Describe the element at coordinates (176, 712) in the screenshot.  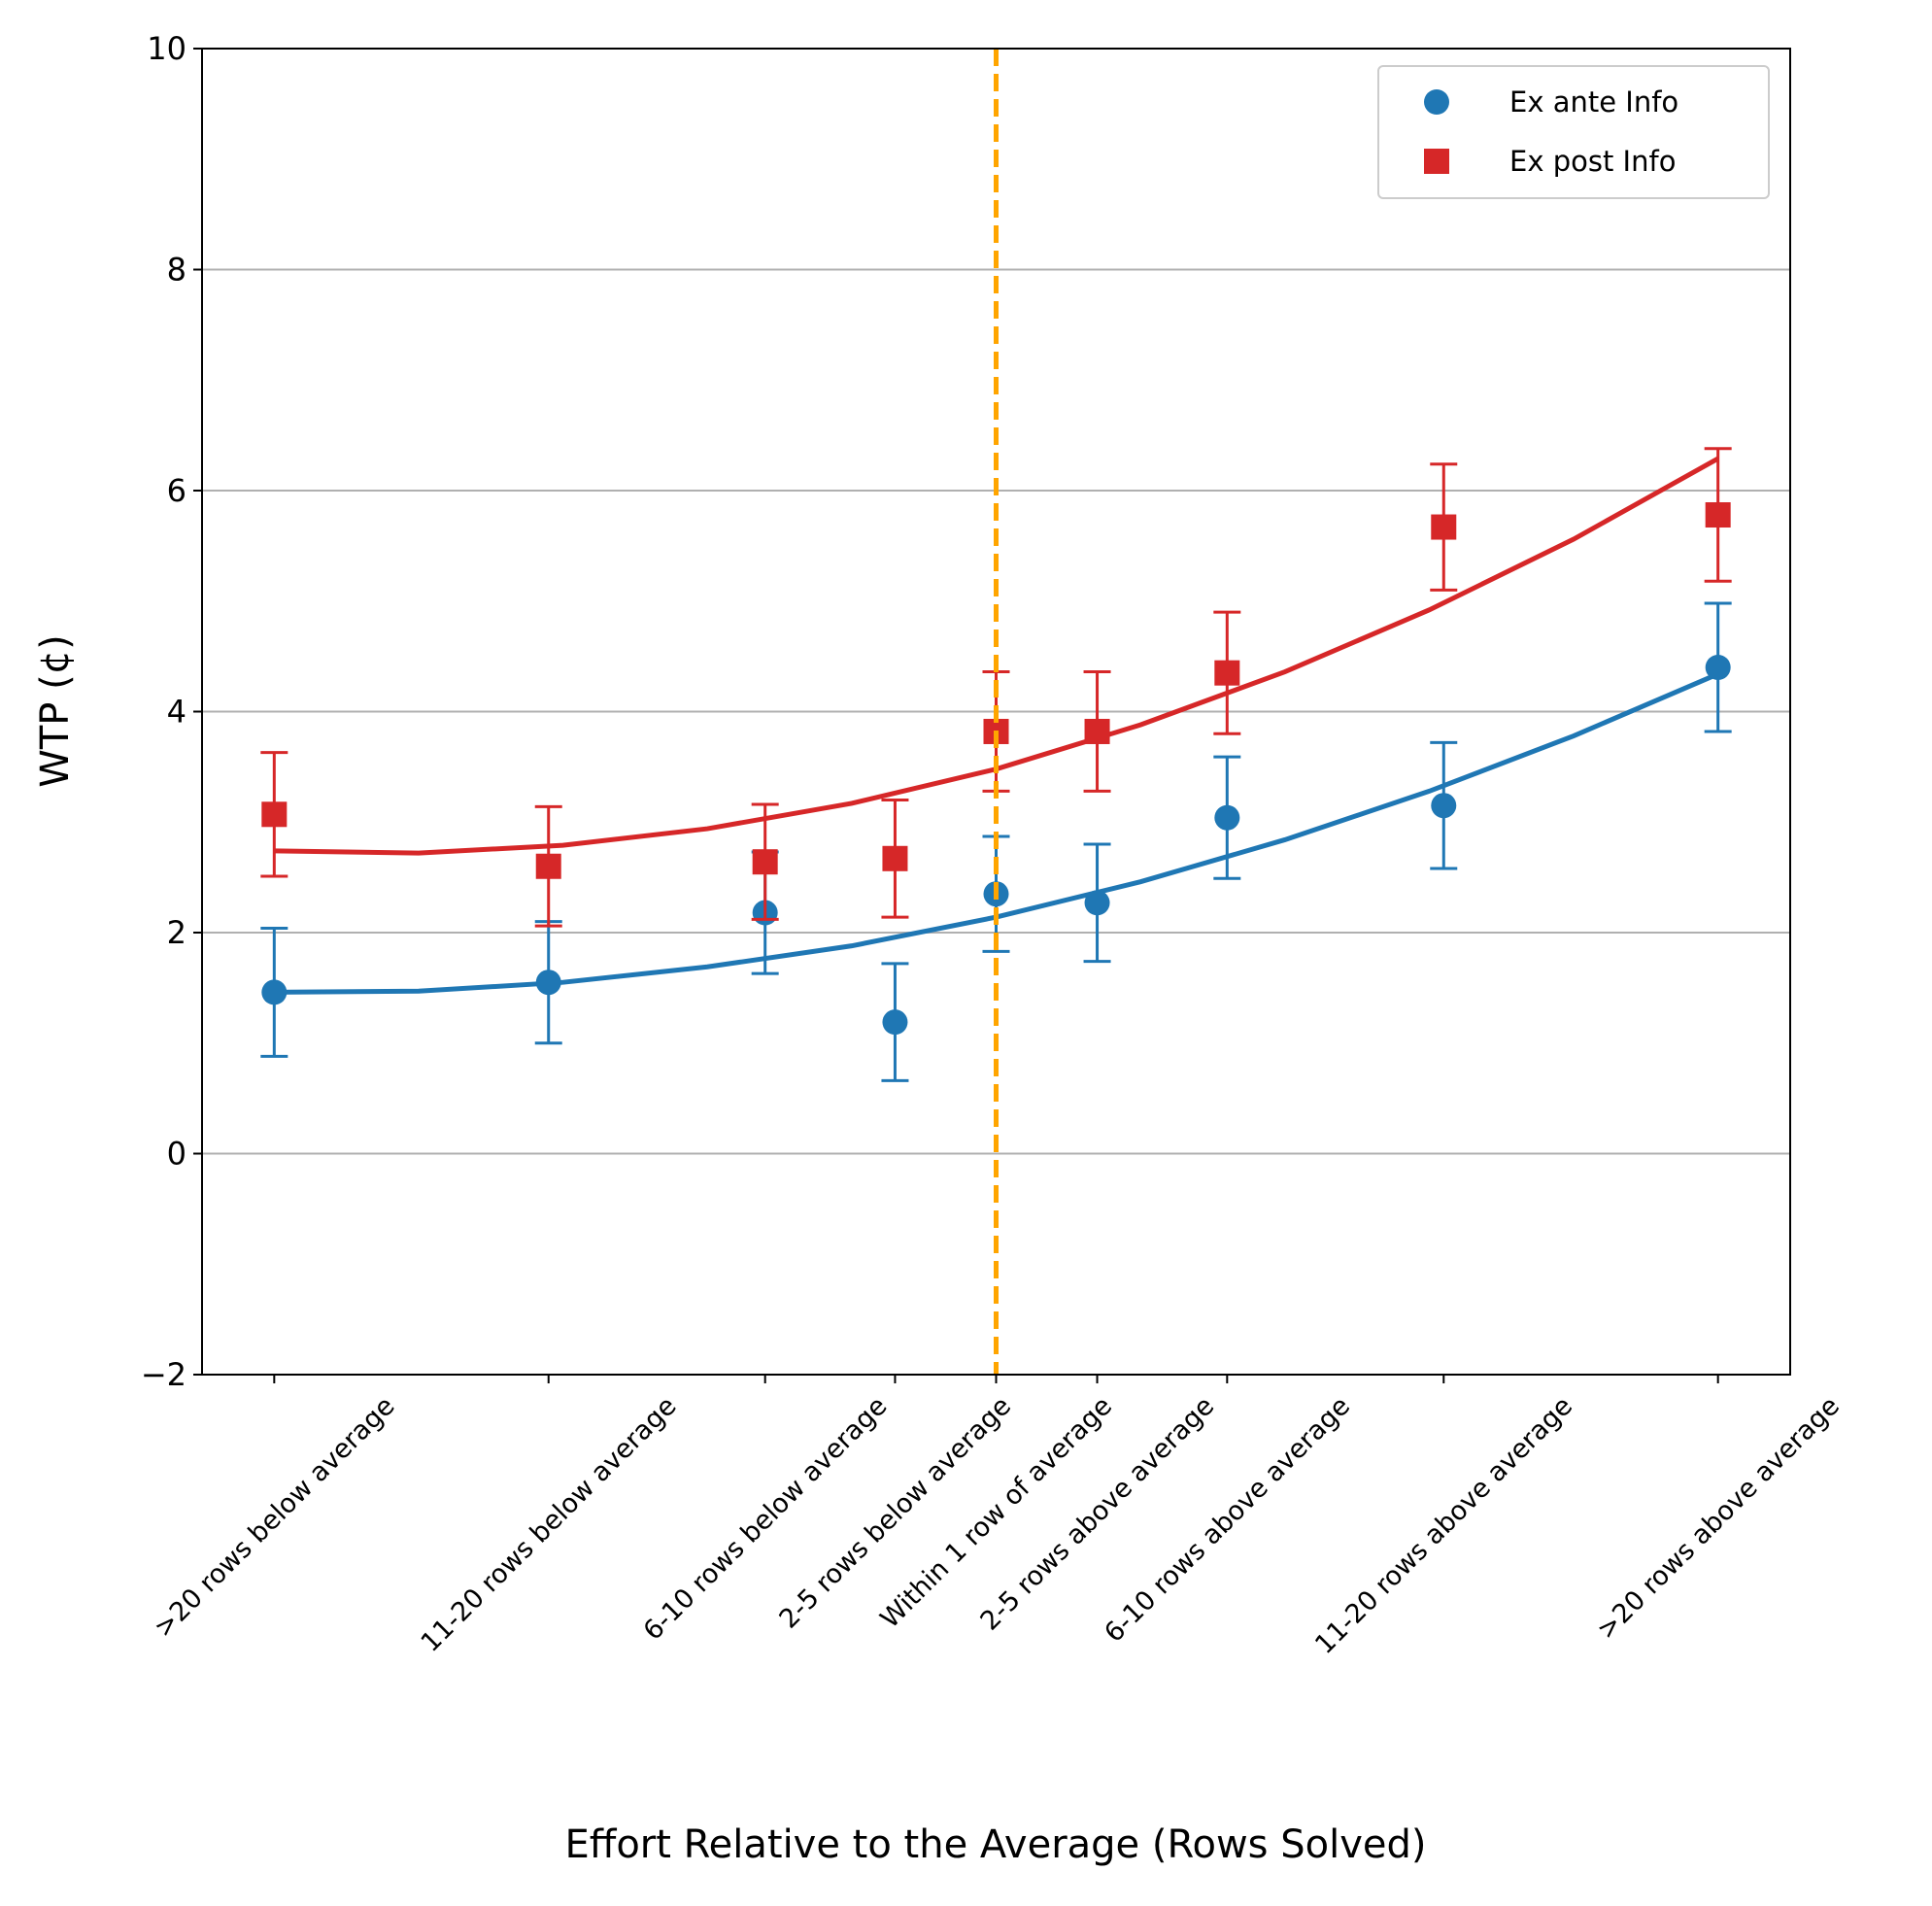
I see `y-tick-label: 4` at that location.